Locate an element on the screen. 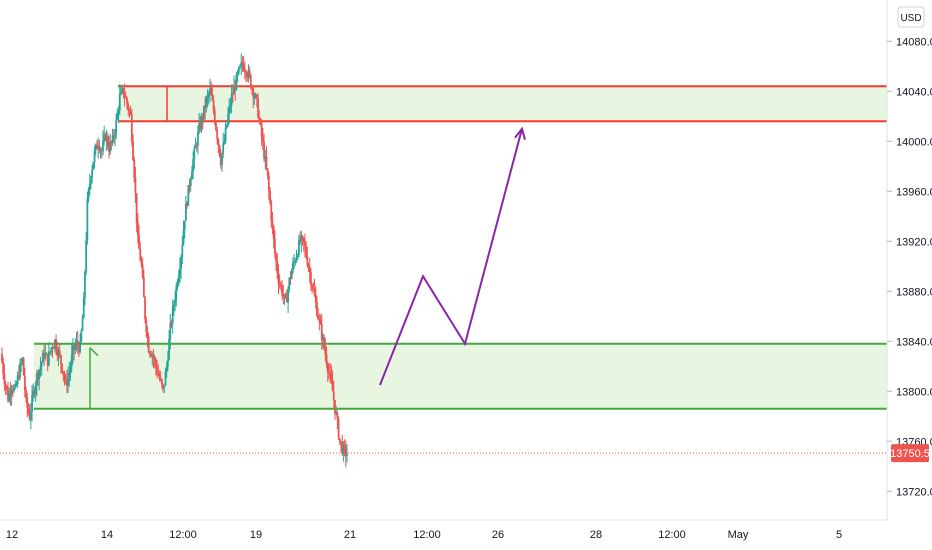 The width and height of the screenshot is (932, 550). x-tick-label: 12 is located at coordinates (12, 535).